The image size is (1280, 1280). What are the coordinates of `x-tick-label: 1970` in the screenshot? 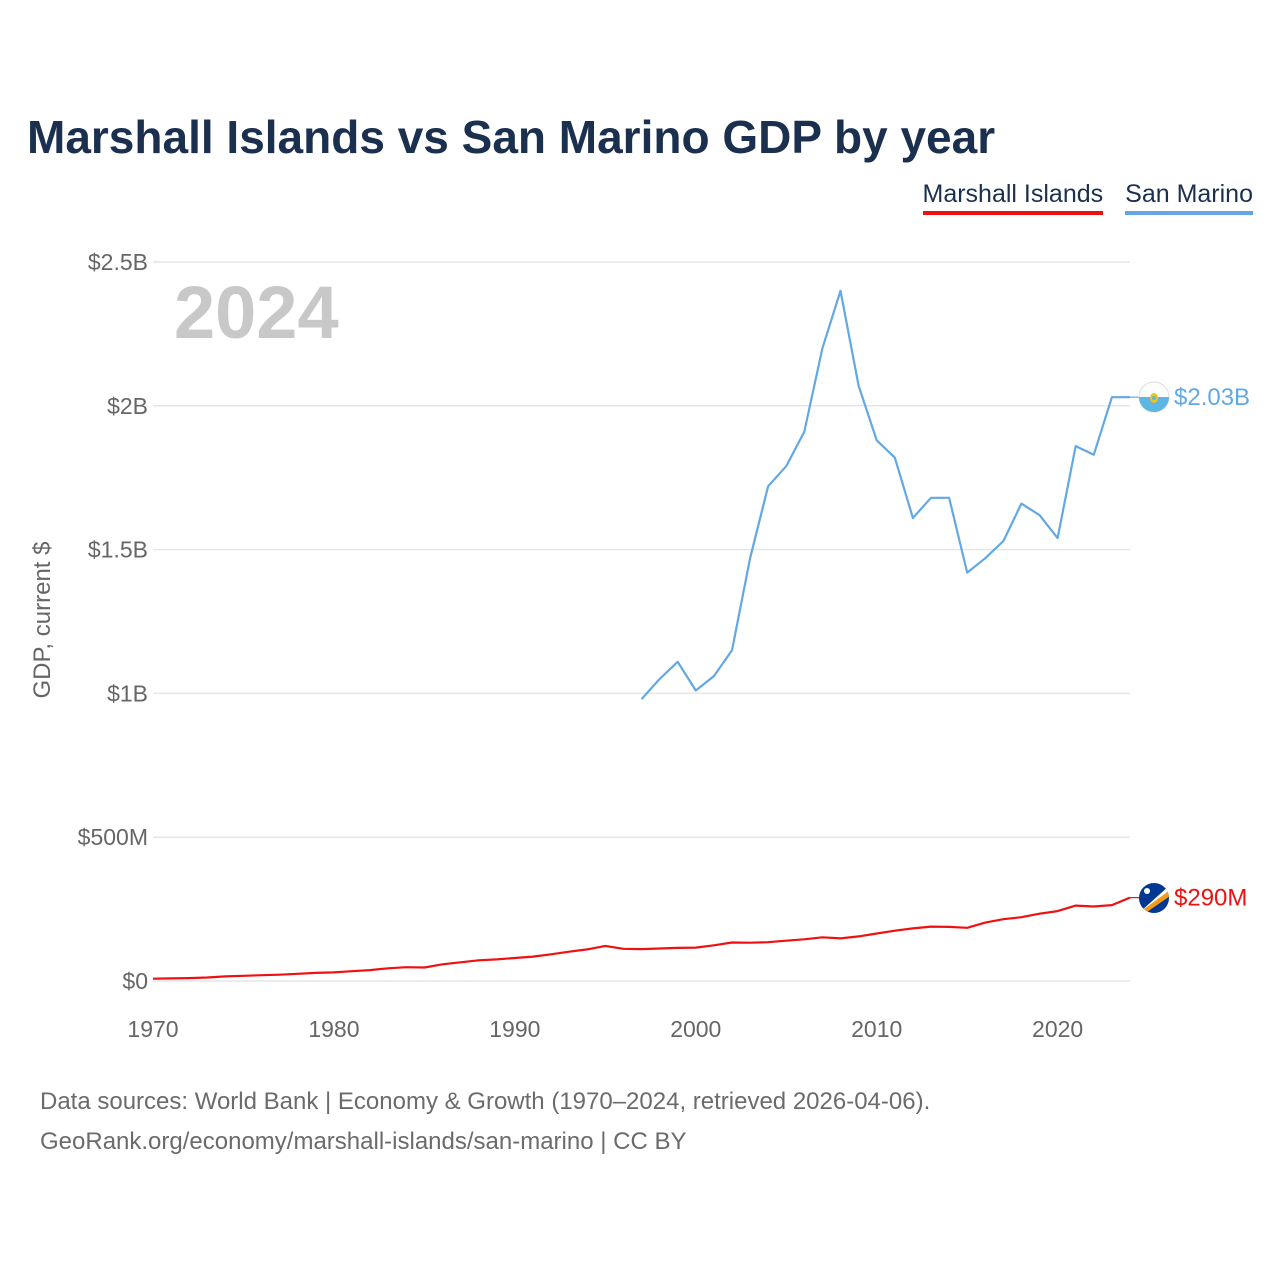 It's located at (152, 1029).